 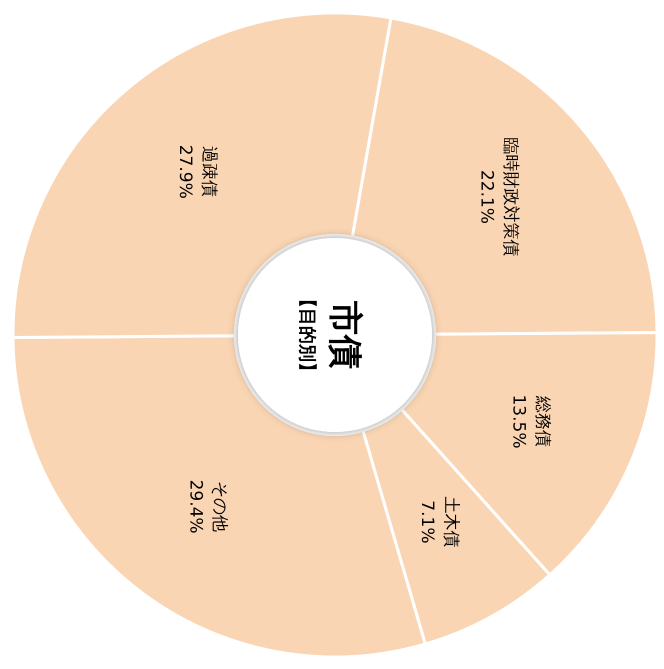 I want to click on slice-label: 土木債, so click(x=450, y=522).